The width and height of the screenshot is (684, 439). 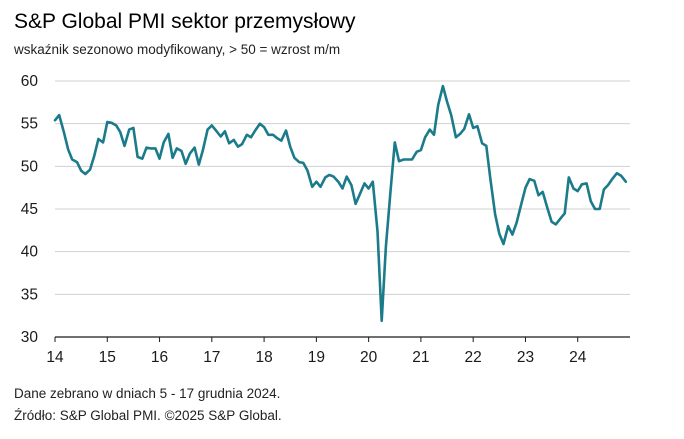 What do you see at coordinates (185, 21) in the screenshot?
I see `chart-title: S&P Global PMI sektor przemysłowy` at bounding box center [185, 21].